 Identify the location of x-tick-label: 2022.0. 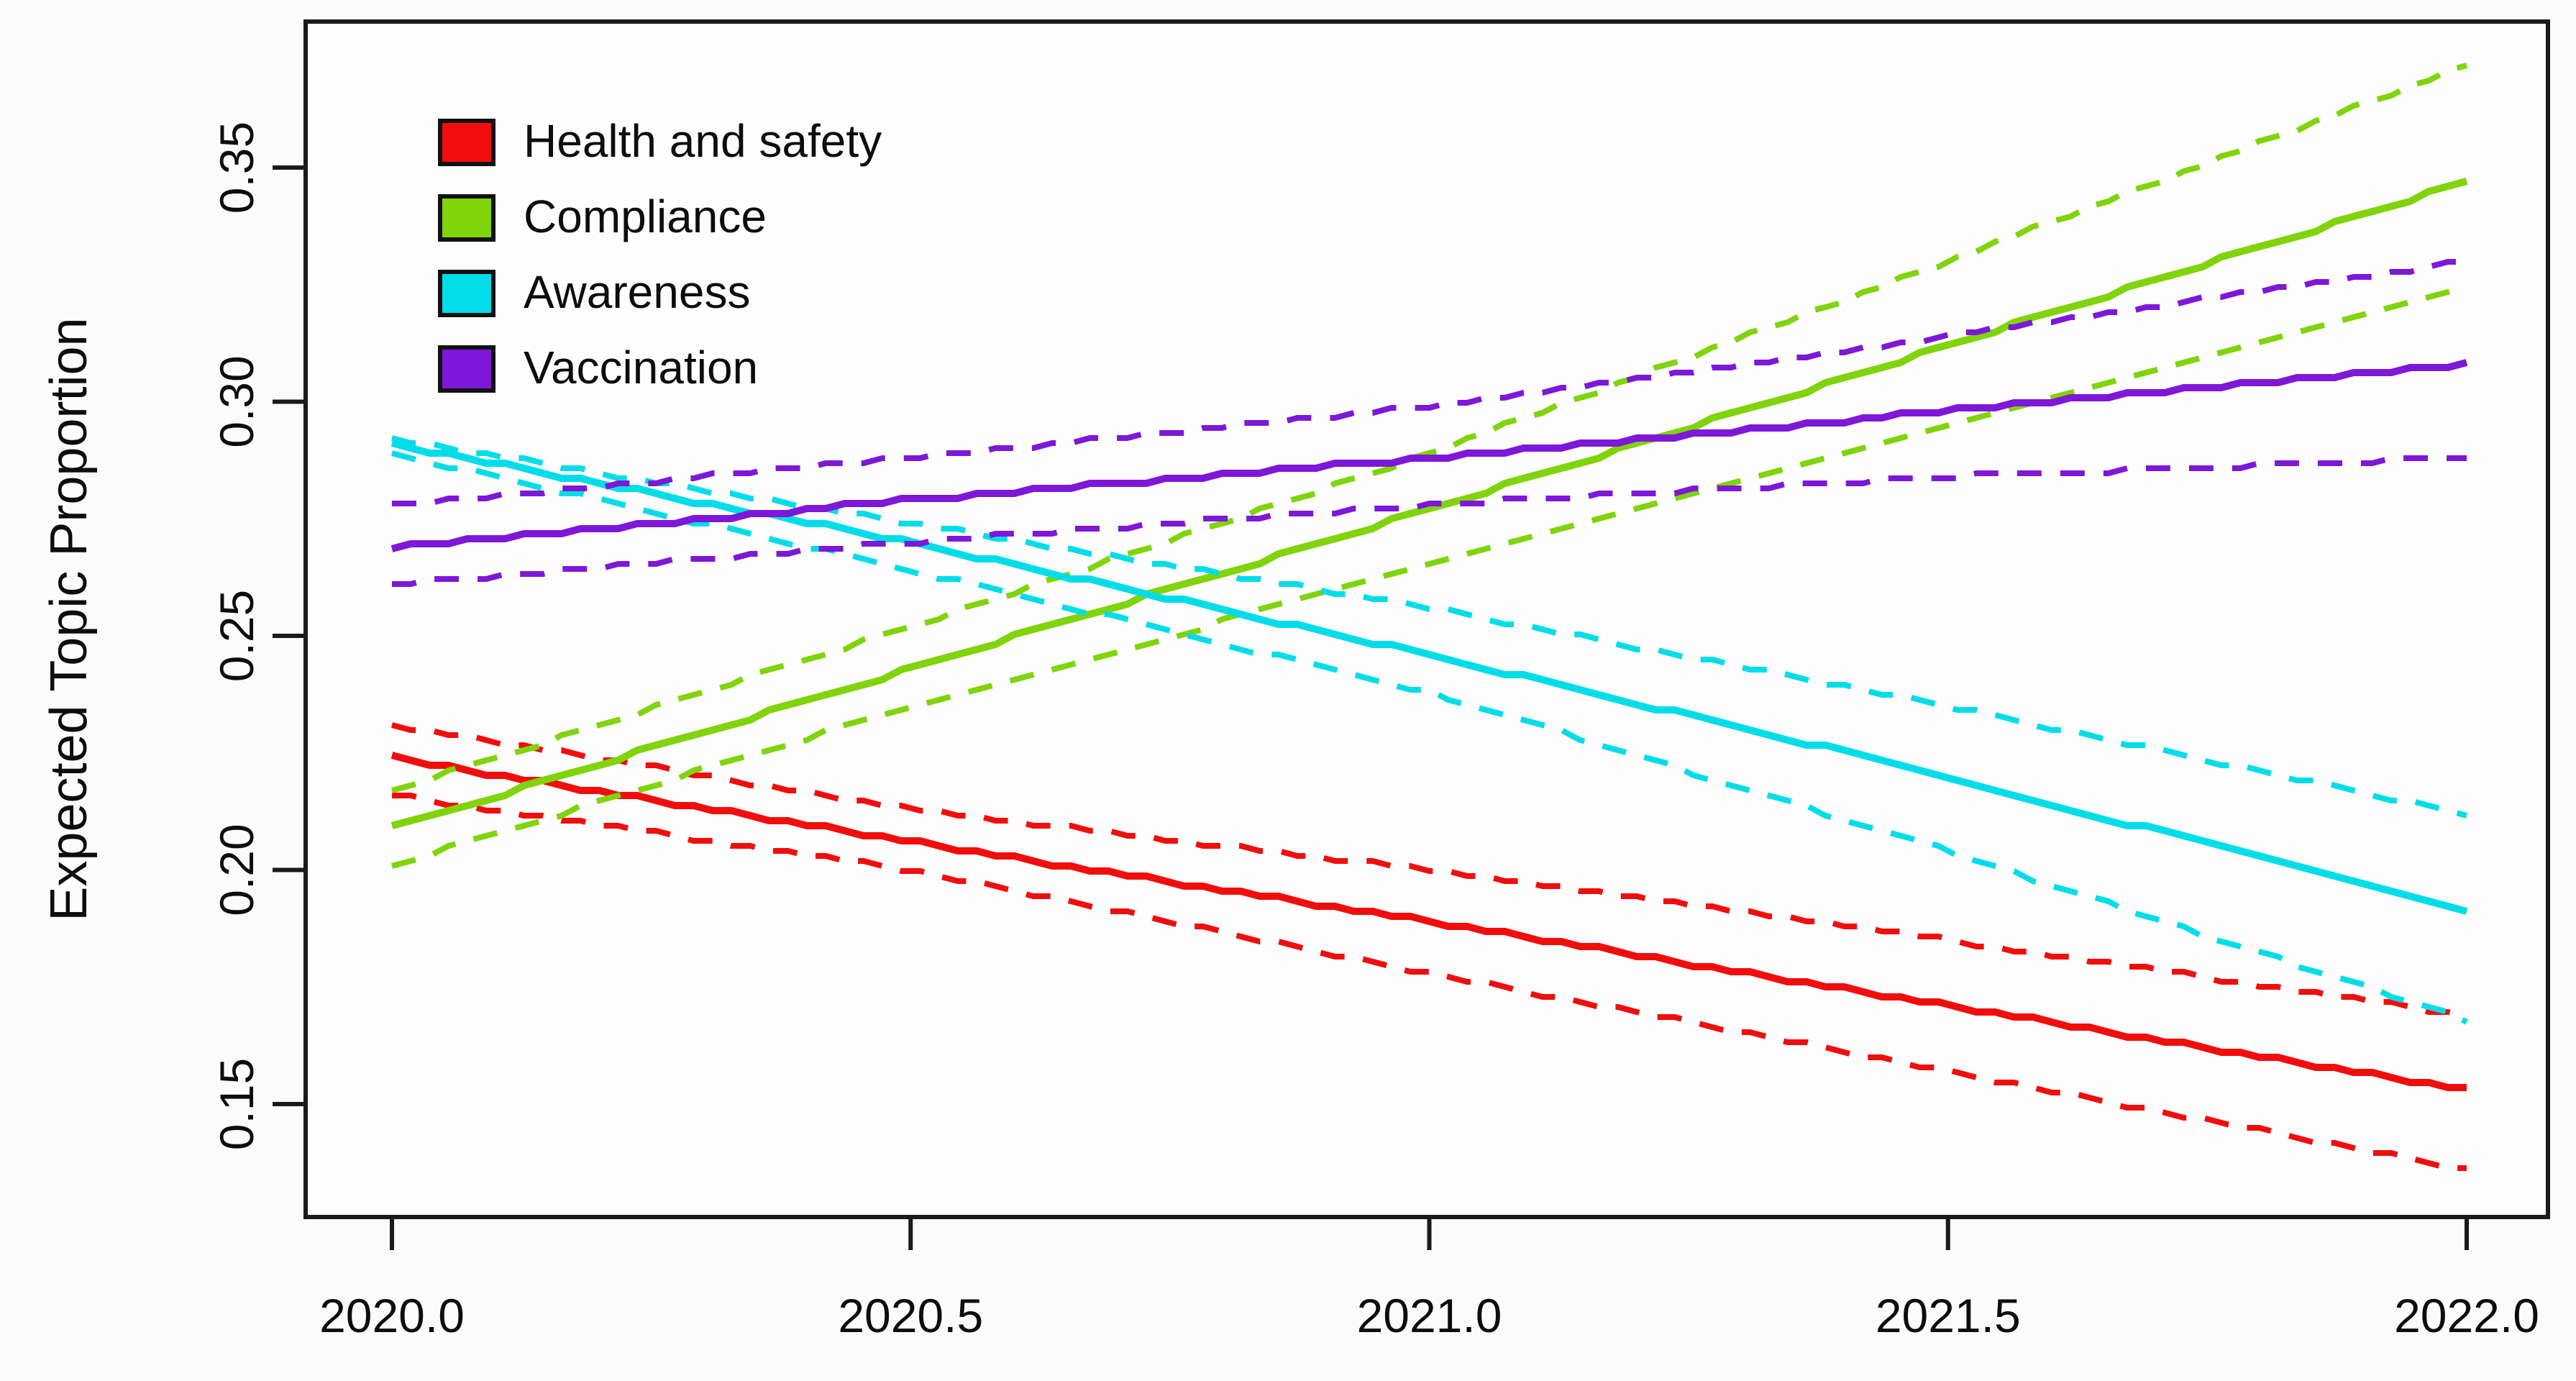
(2466, 1315).